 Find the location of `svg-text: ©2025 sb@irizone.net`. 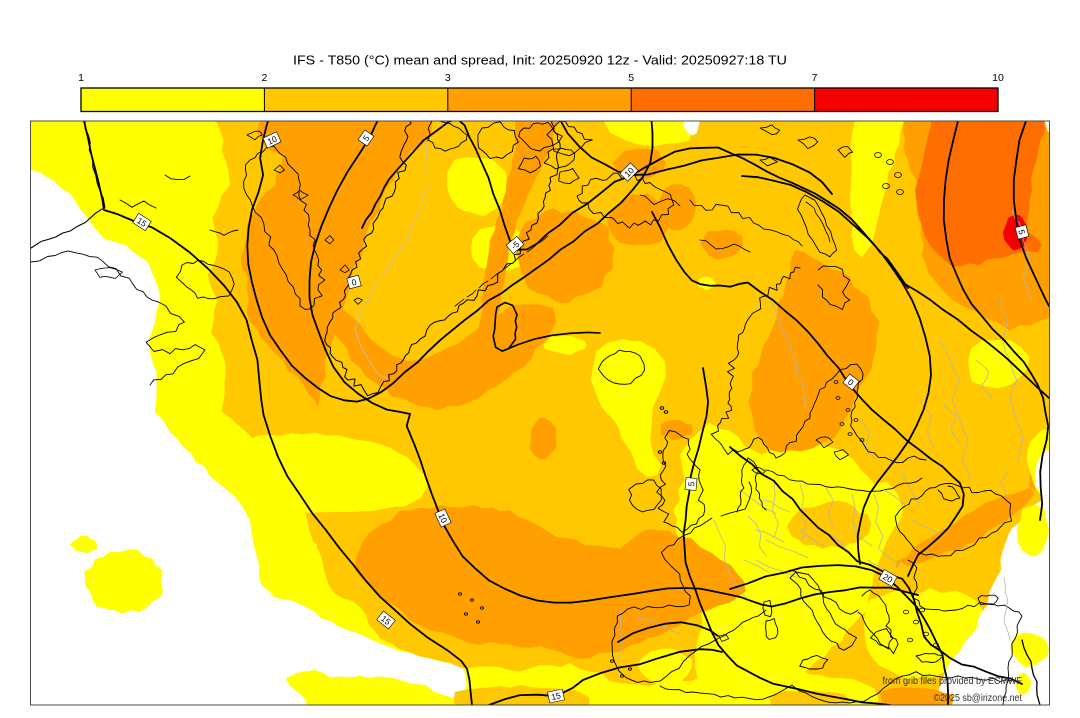

svg-text: ©2025 sb@irizone.net is located at coordinates (978, 698).